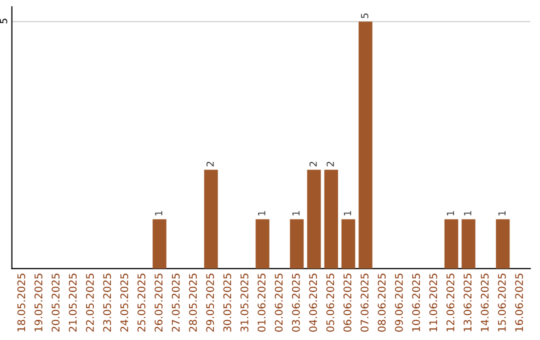 The width and height of the screenshot is (540, 340). I want to click on x-tick-label: 31.05.2025, so click(244, 303).